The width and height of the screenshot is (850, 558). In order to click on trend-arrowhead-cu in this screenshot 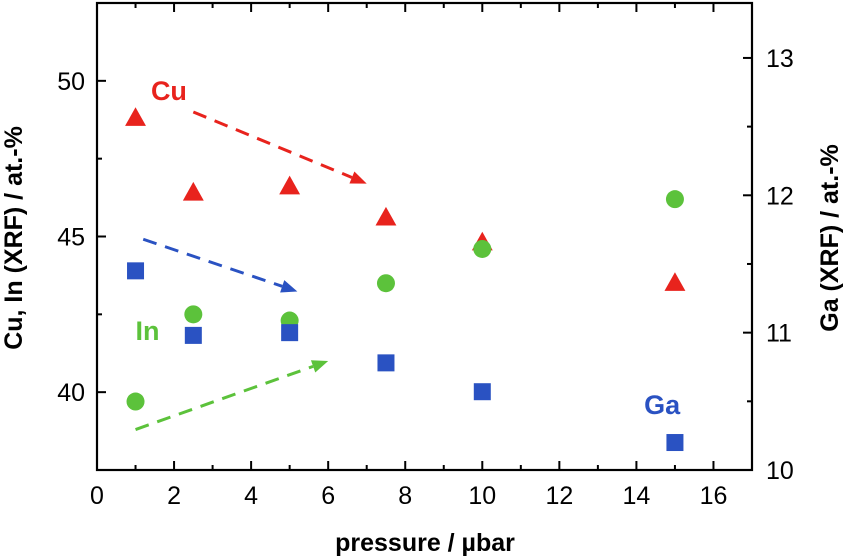, I will do `click(358, 177)`.